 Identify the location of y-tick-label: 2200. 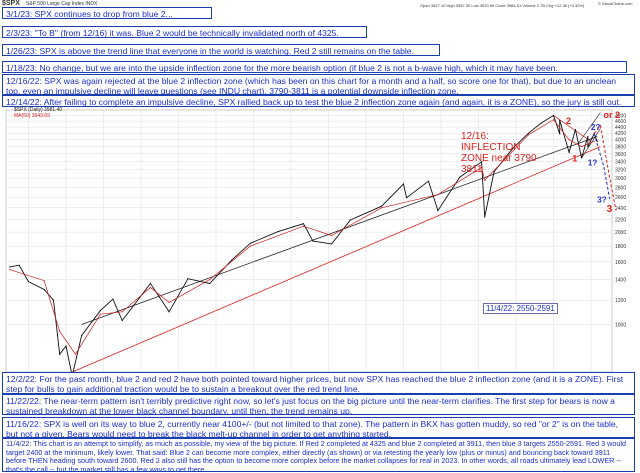
(620, 220).